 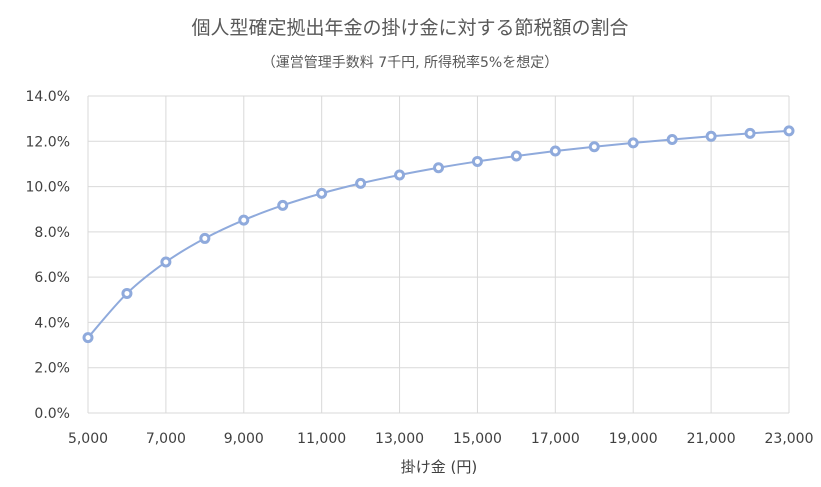 I want to click on x-tick-label: 15,000, so click(x=477, y=439).